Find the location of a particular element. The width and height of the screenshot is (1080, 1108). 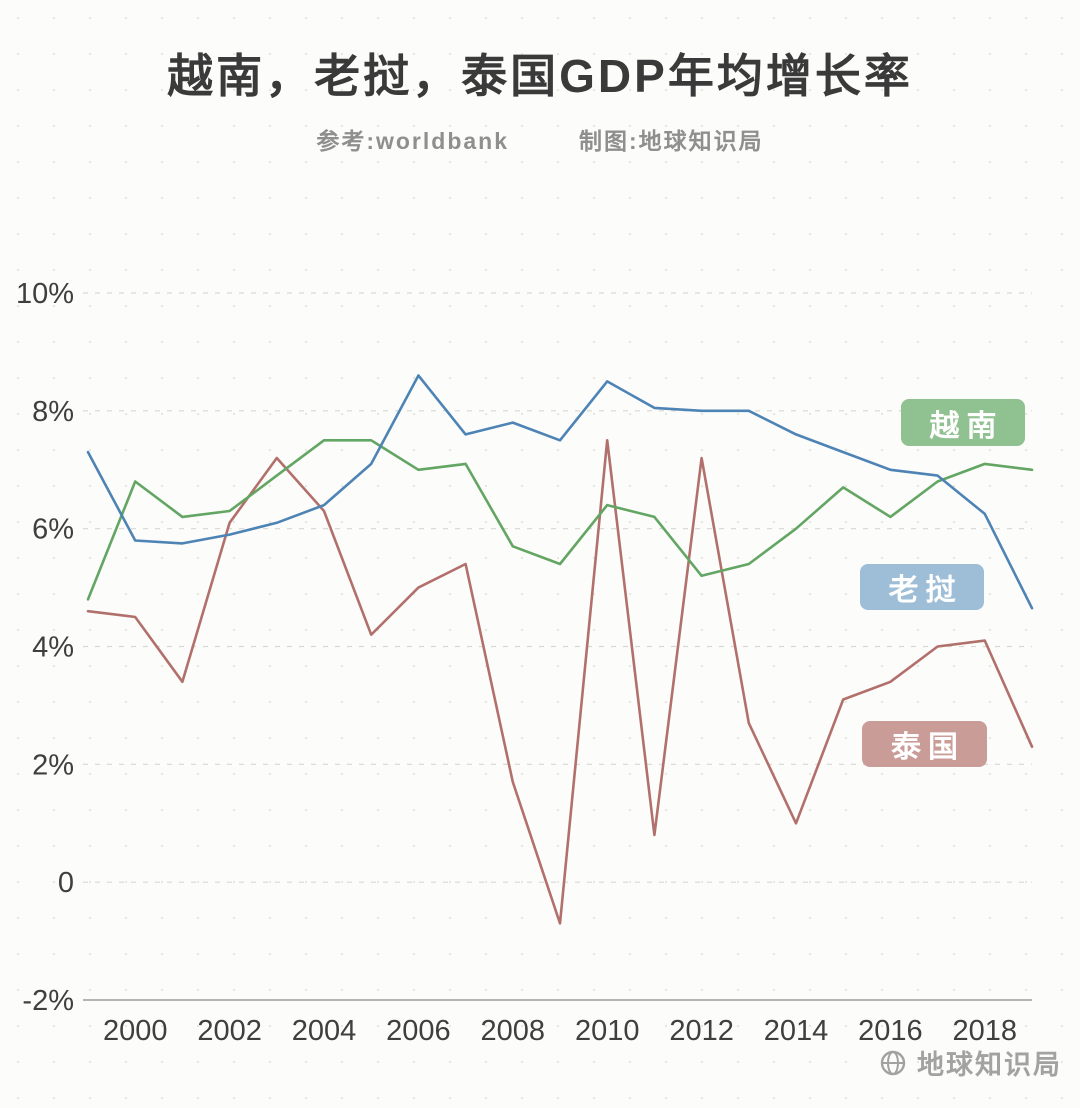

legend-laos: 老挝 is located at coordinates (922, 587).